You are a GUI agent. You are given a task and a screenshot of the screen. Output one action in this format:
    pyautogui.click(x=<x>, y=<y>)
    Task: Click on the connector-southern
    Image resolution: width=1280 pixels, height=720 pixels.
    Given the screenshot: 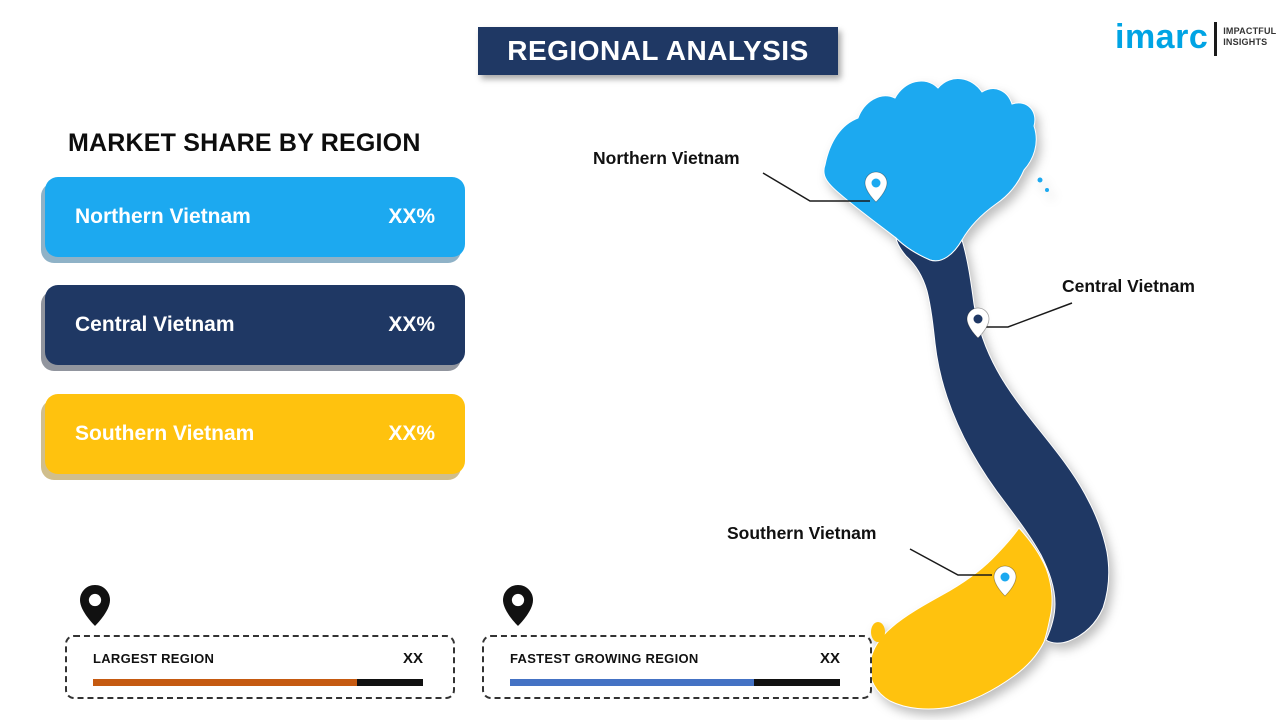 What is the action you would take?
    pyautogui.click(x=950, y=562)
    